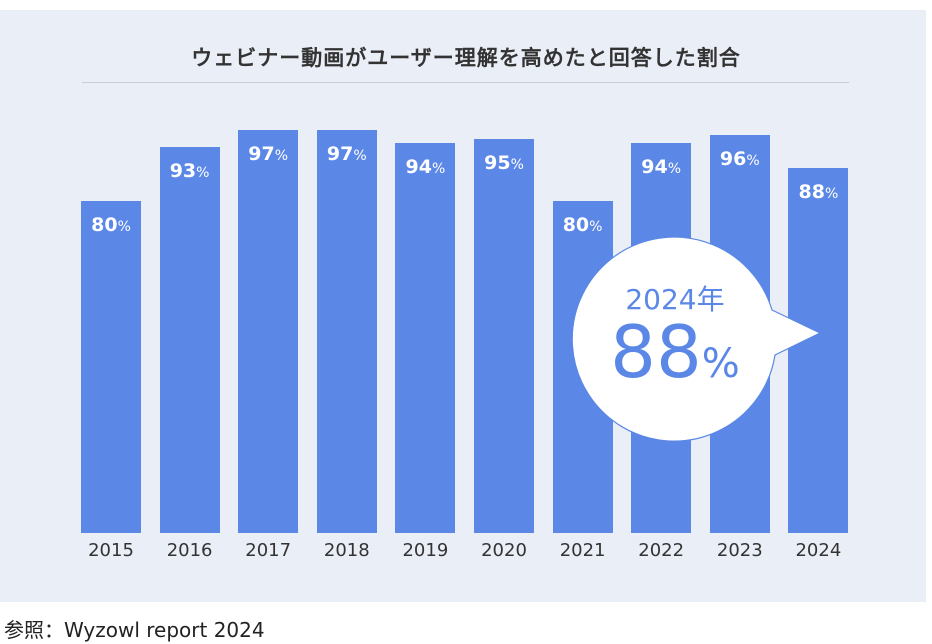  I want to click on x-tick-label: 2020, so click(504, 550).